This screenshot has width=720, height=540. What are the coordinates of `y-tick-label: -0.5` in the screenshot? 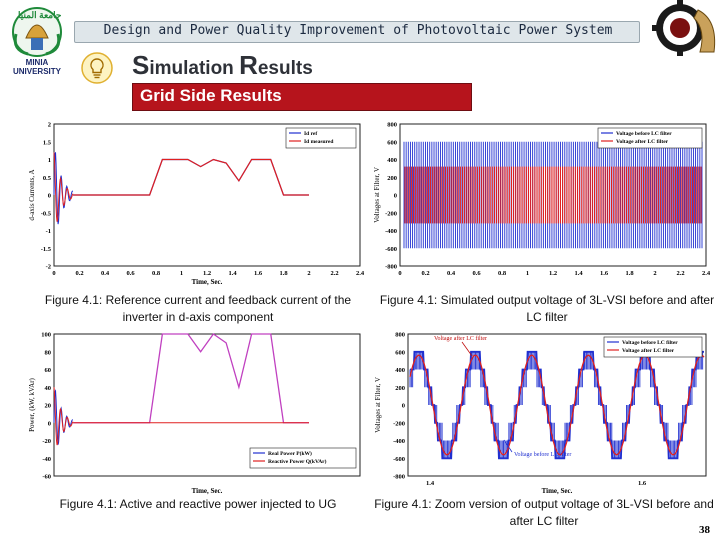 It's located at (46, 213).